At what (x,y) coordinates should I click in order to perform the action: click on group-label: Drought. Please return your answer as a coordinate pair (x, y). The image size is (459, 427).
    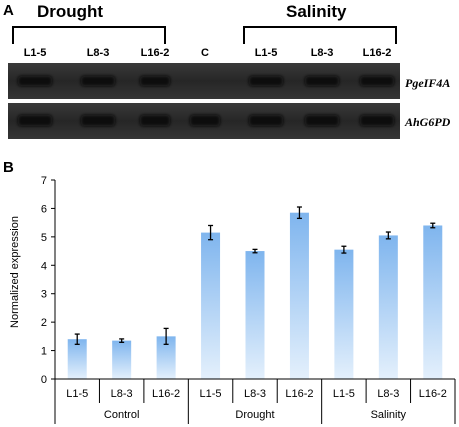
    Looking at the image, I should click on (254, 415).